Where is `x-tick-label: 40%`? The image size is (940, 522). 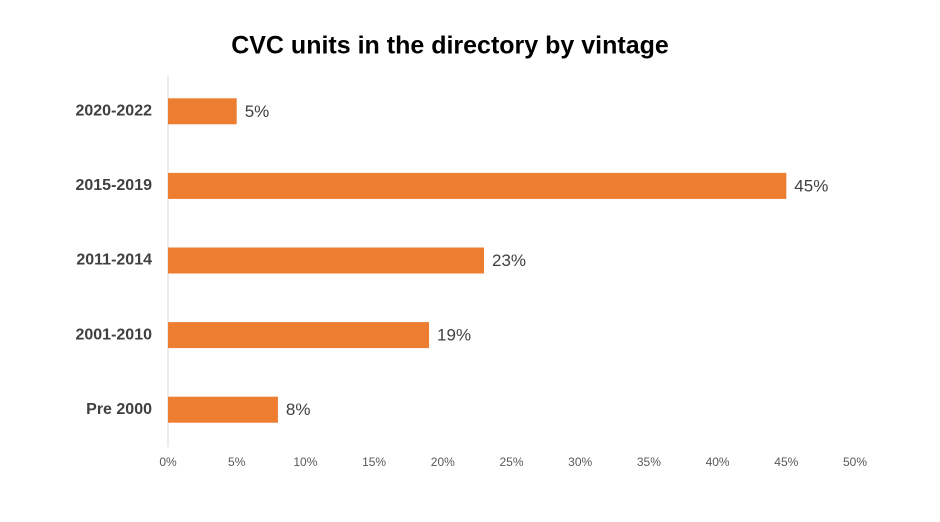
x-tick-label: 40% is located at coordinates (718, 462).